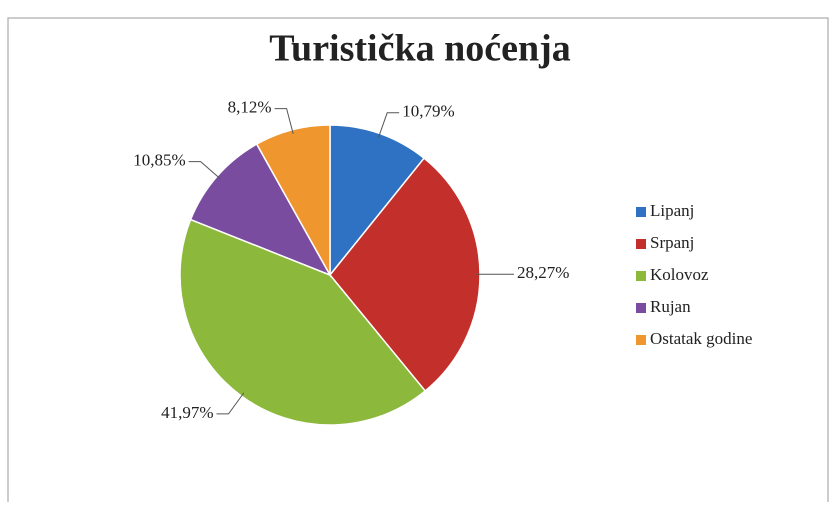  I want to click on data-label: 10,79%, so click(428, 111).